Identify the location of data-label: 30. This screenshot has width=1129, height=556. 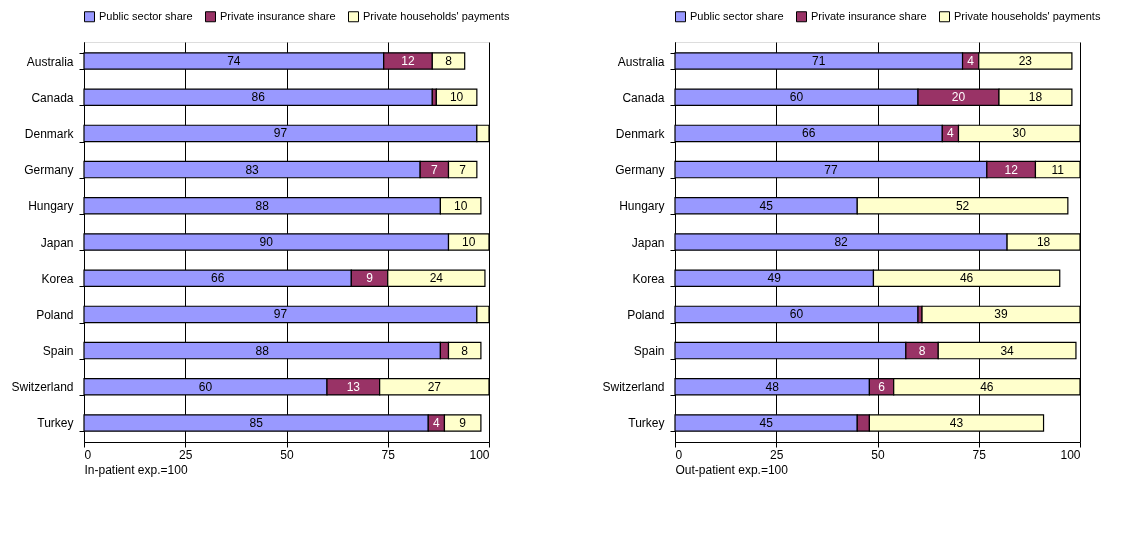
(1019, 133).